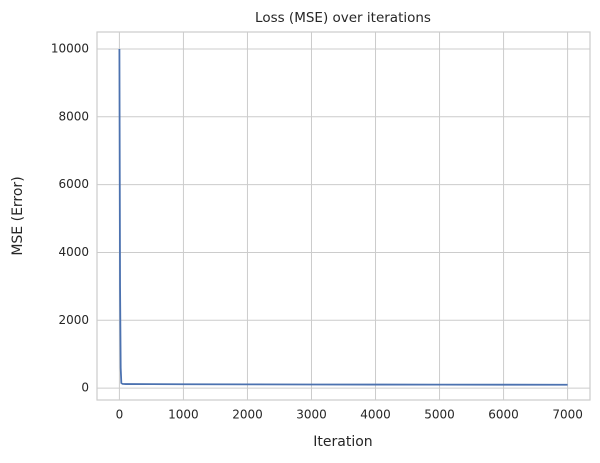 This screenshot has height=463, width=600. Describe the element at coordinates (73, 116) in the screenshot. I see `y-tick-label: 8000` at that location.